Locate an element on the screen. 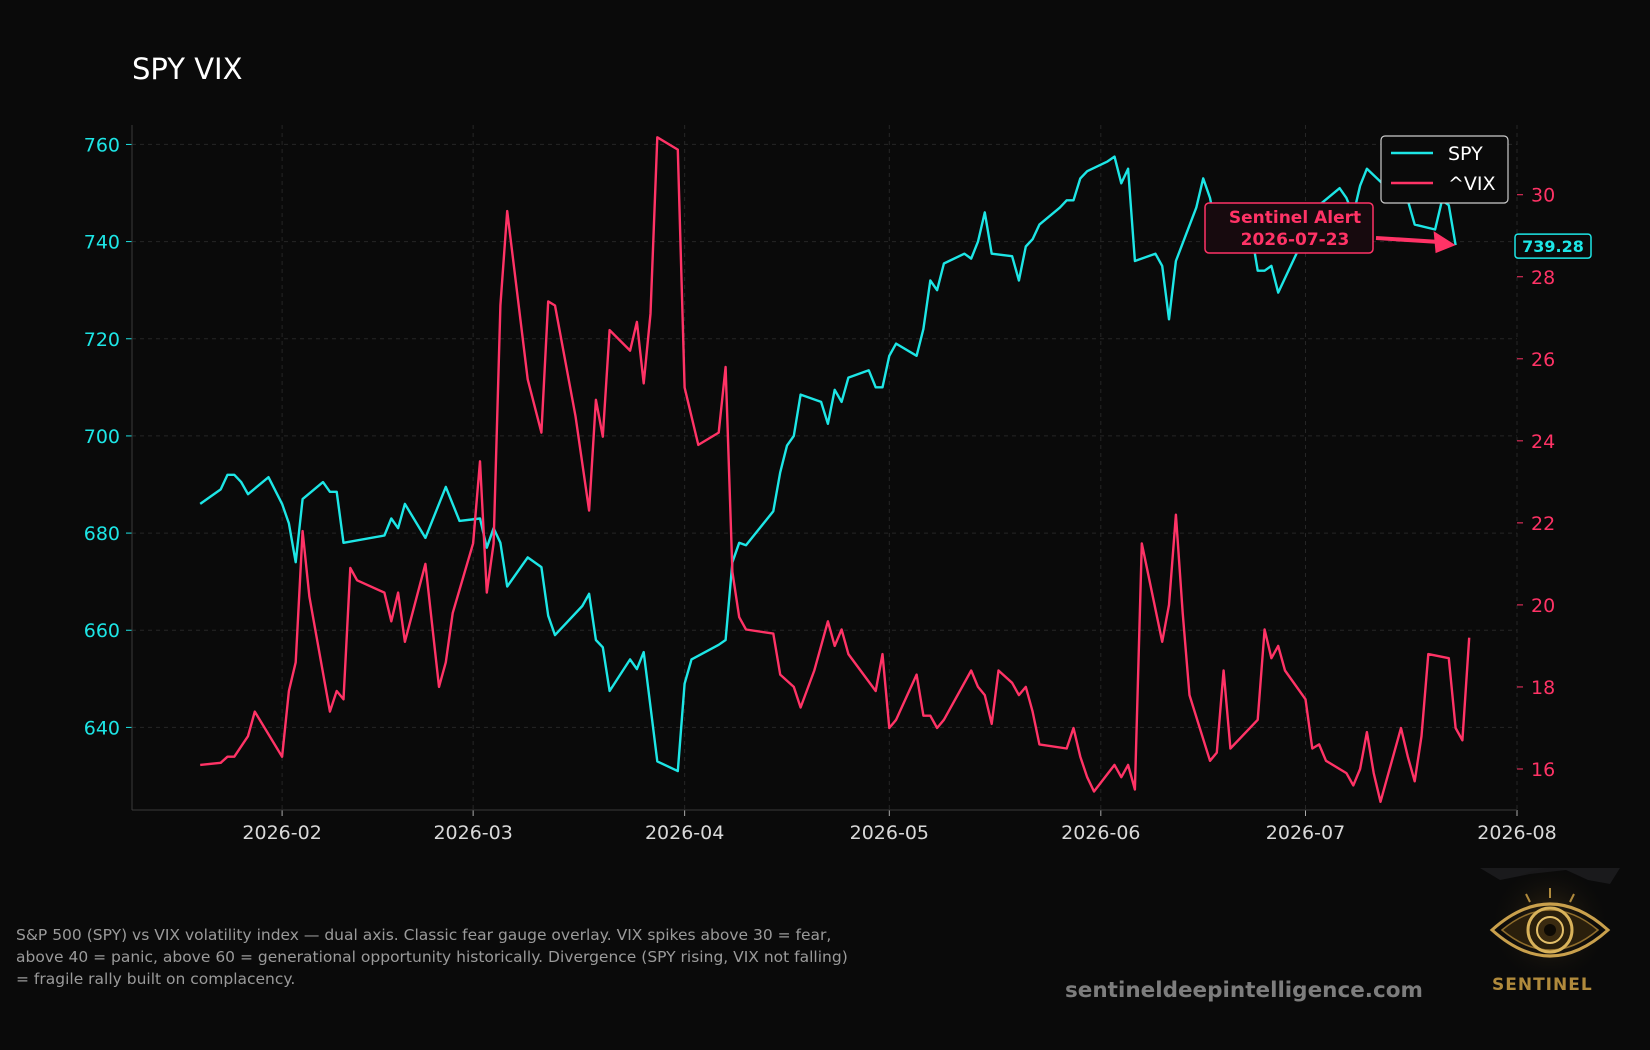 The width and height of the screenshot is (1650, 1050). legend-label: SPY is located at coordinates (1465, 154).